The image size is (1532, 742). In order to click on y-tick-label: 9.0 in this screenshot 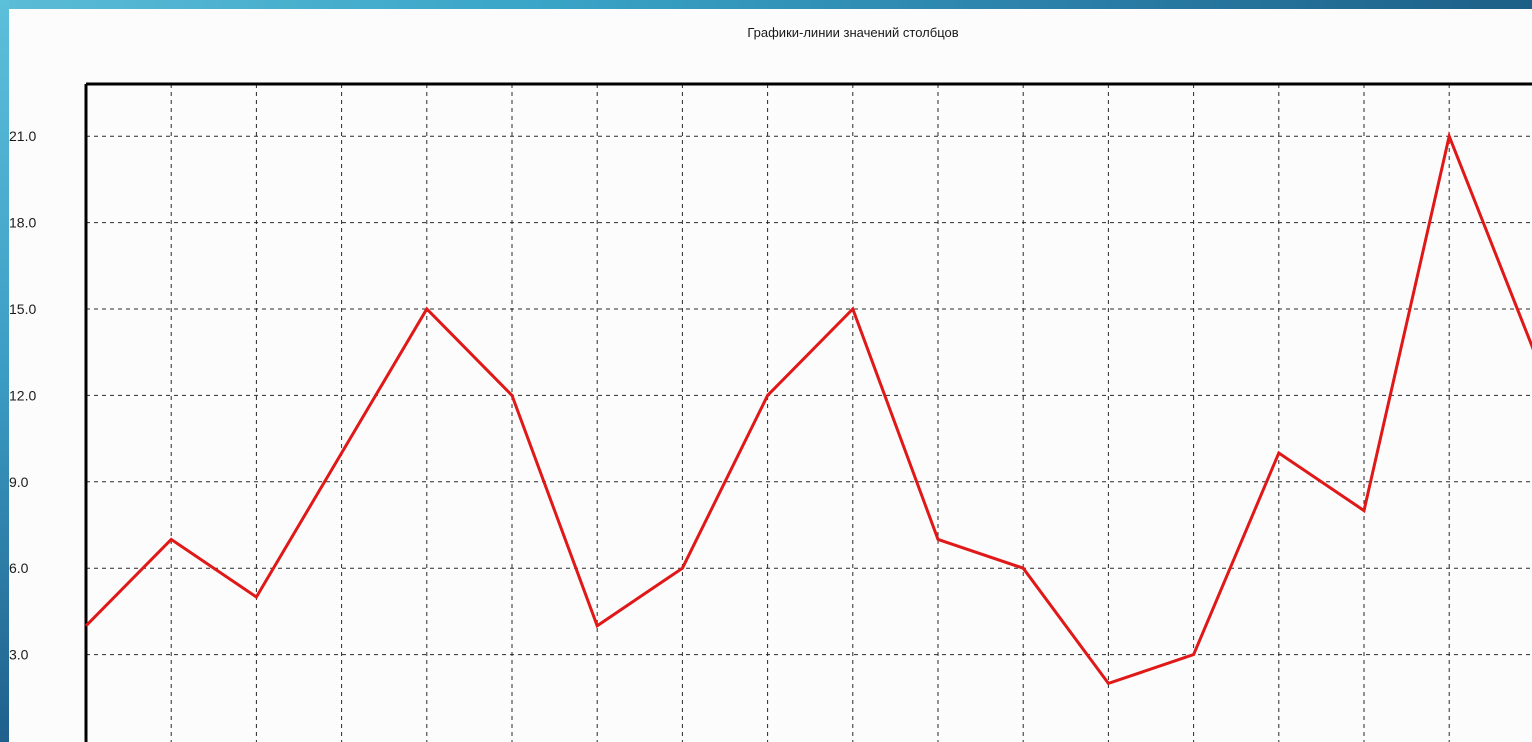, I will do `click(19, 482)`.